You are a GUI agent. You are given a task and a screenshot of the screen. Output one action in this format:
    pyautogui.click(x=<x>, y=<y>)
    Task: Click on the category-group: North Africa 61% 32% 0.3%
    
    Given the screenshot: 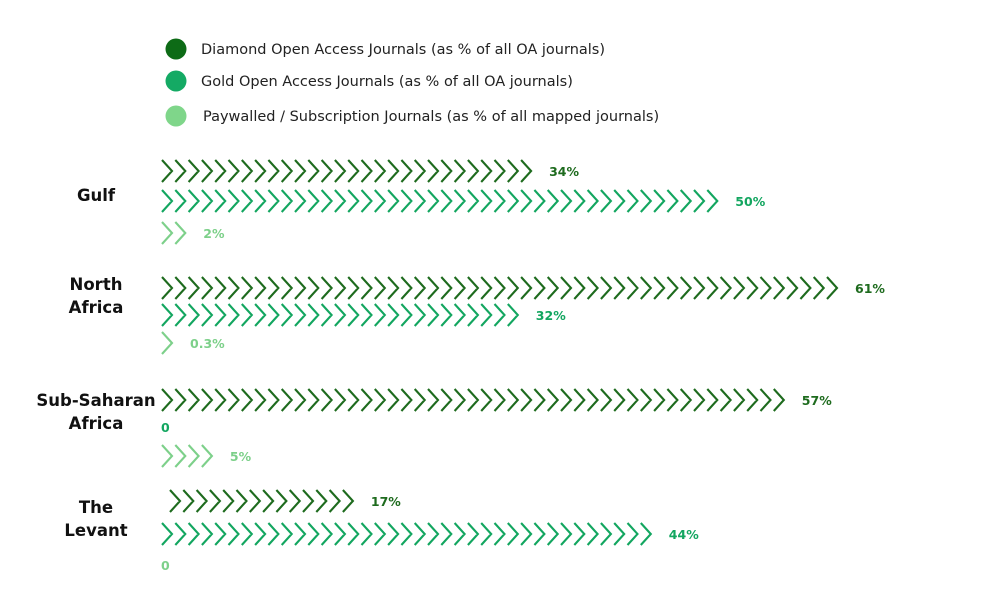 What is the action you would take?
    pyautogui.click(x=477, y=315)
    